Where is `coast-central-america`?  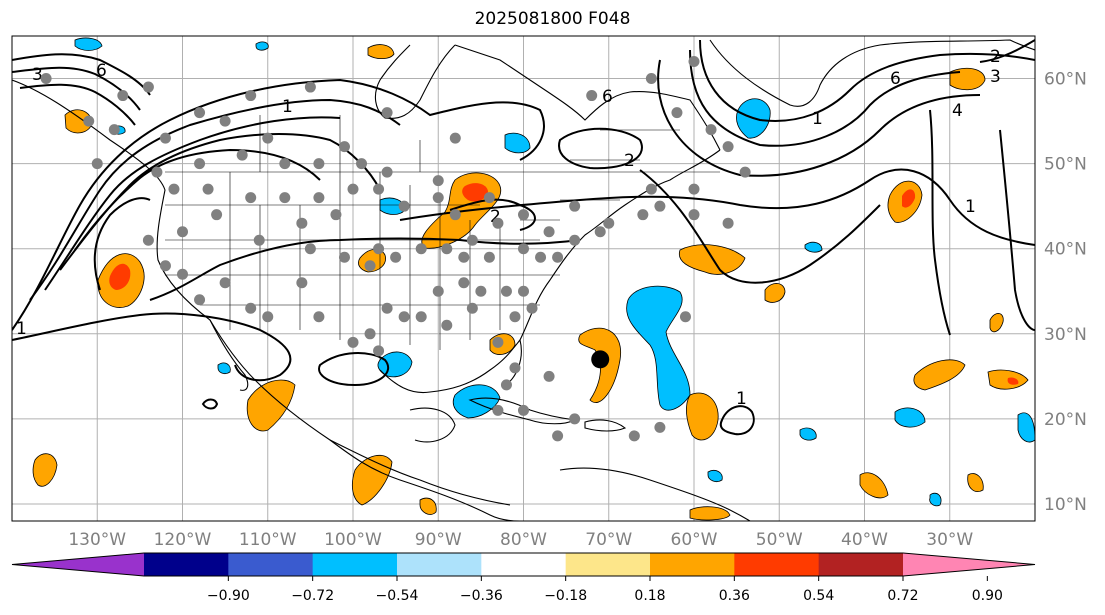 coast-central-america is located at coordinates (420, 472).